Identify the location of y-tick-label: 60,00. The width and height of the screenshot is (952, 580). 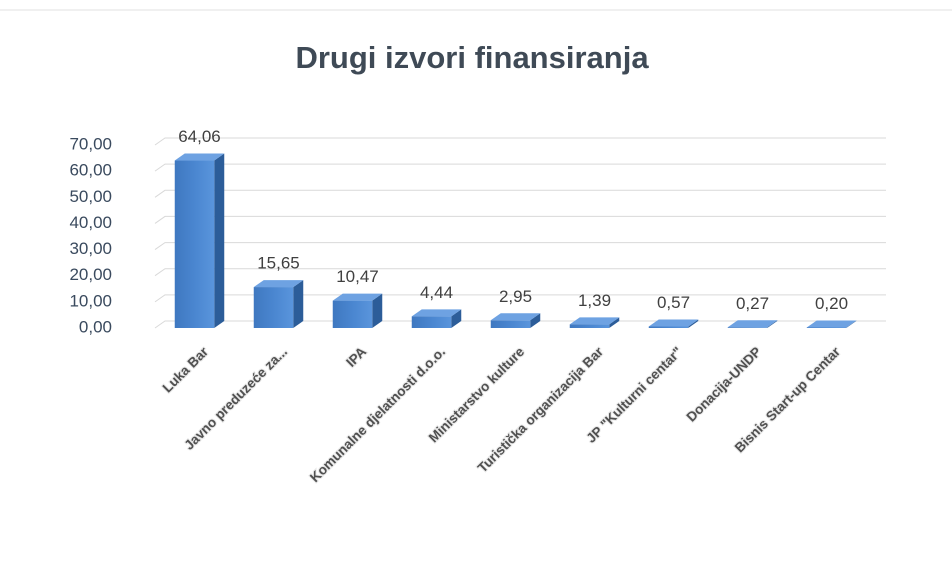
(90, 170).